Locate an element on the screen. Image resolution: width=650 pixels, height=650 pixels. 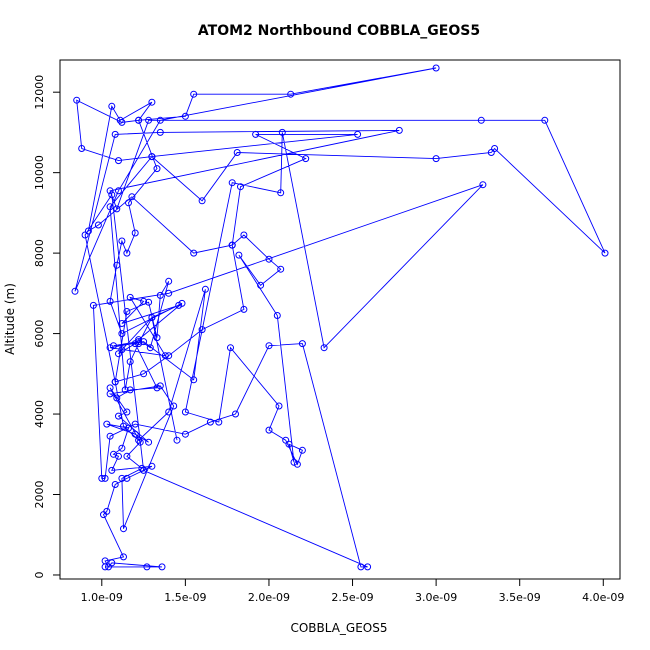
y-tick-label: 12000 is located at coordinates (39, 92).